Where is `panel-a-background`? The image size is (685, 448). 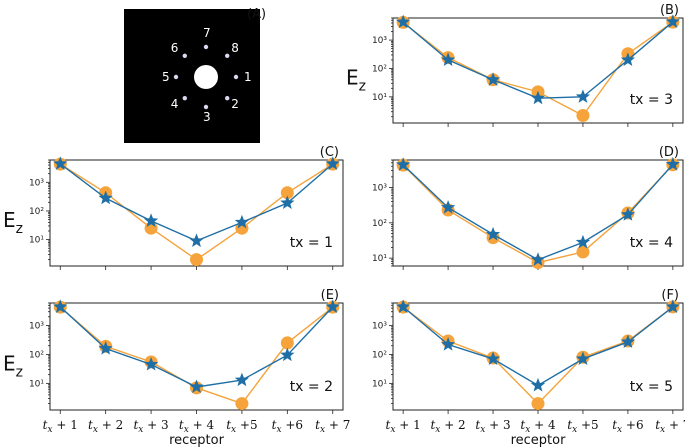 panel-a-background is located at coordinates (192, 76).